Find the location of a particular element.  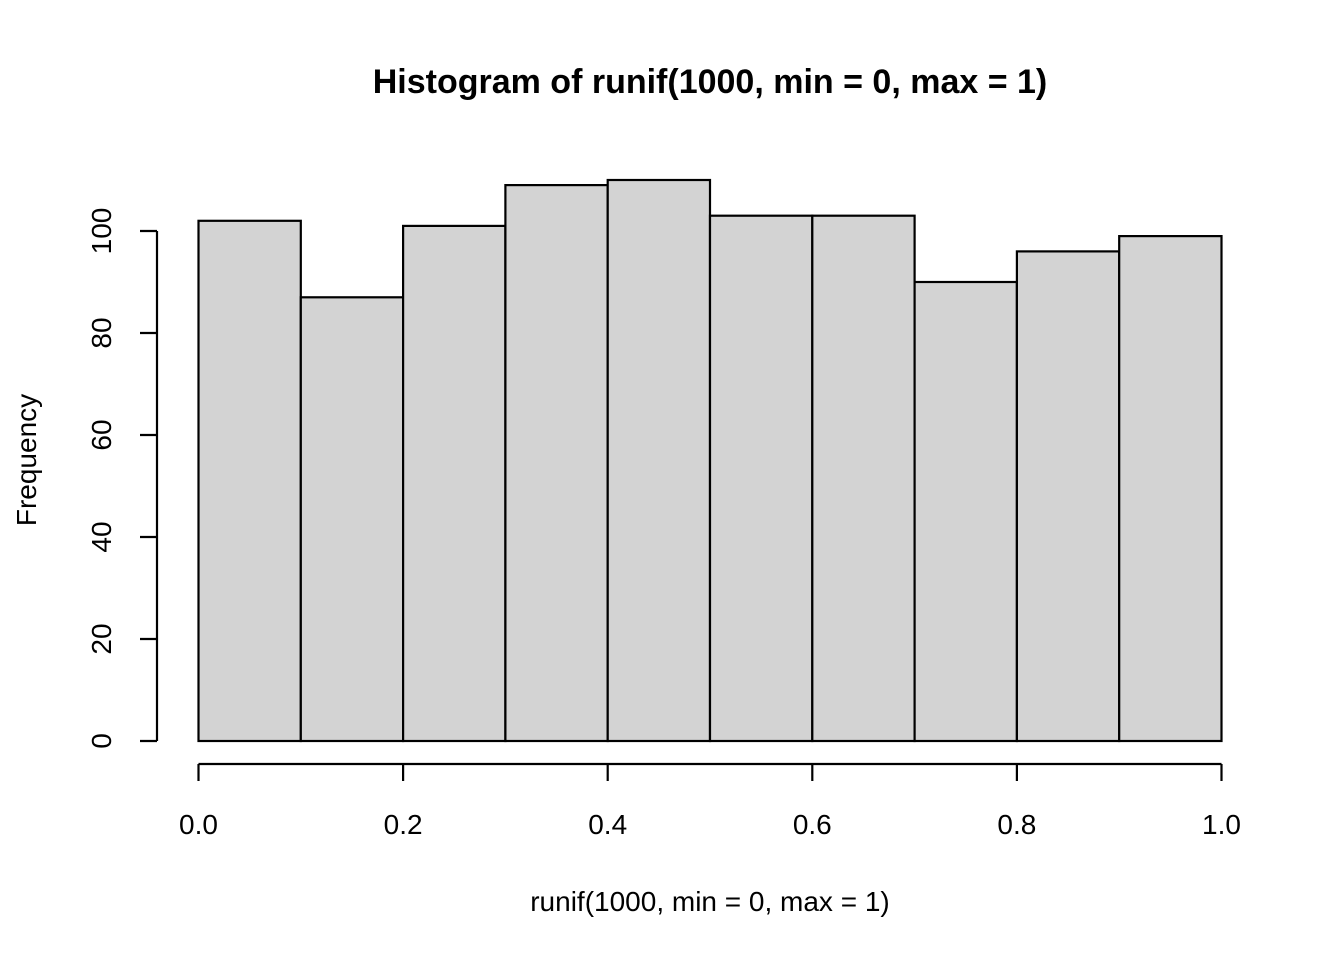

x-tick-label: 0.6 is located at coordinates (812, 824).